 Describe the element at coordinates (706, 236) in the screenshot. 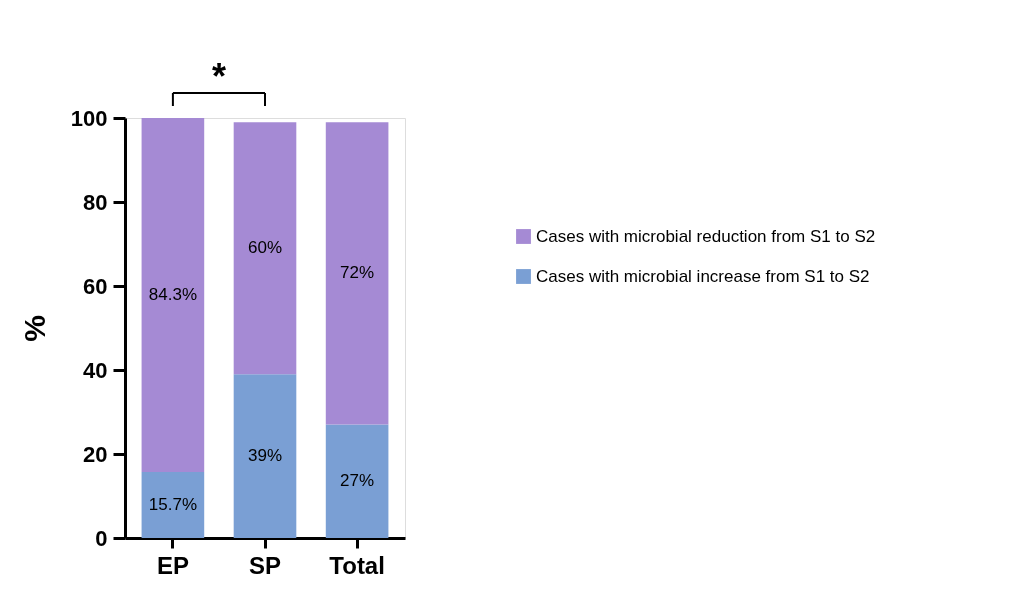

I see `legend-label: Cases with microbial reduction from S1 to S2` at that location.